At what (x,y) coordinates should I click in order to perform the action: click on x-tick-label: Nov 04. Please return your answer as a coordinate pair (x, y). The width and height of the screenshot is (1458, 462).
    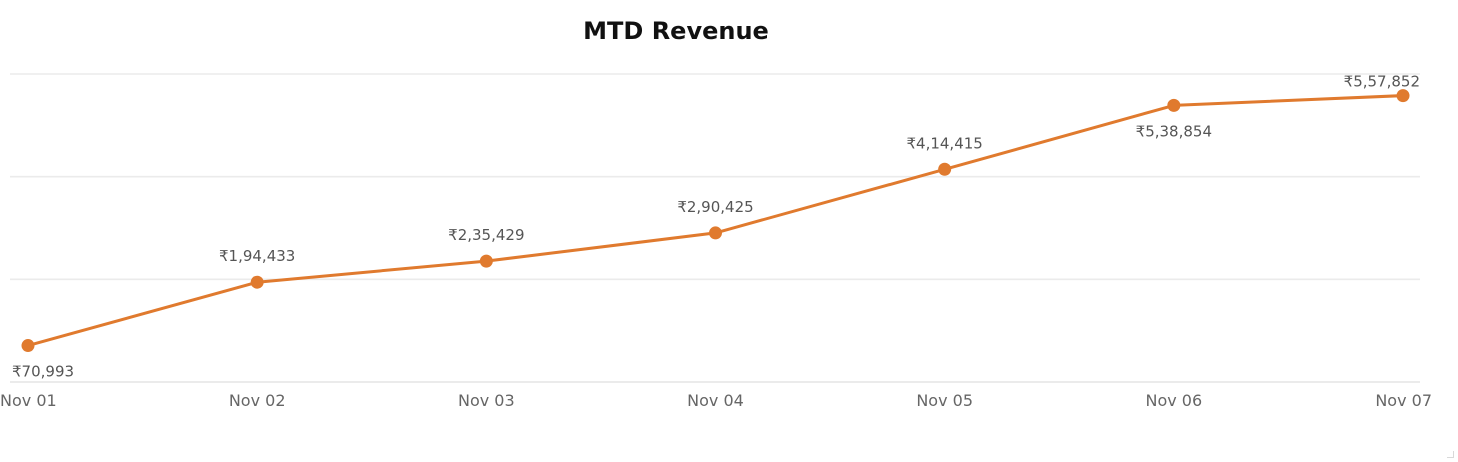
    Looking at the image, I should click on (715, 400).